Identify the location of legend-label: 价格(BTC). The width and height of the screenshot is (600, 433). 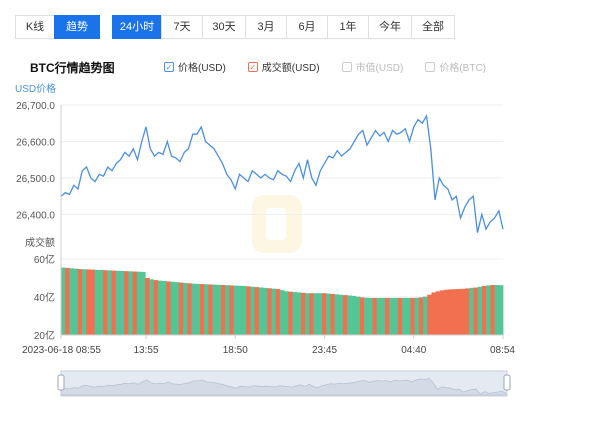
(463, 68).